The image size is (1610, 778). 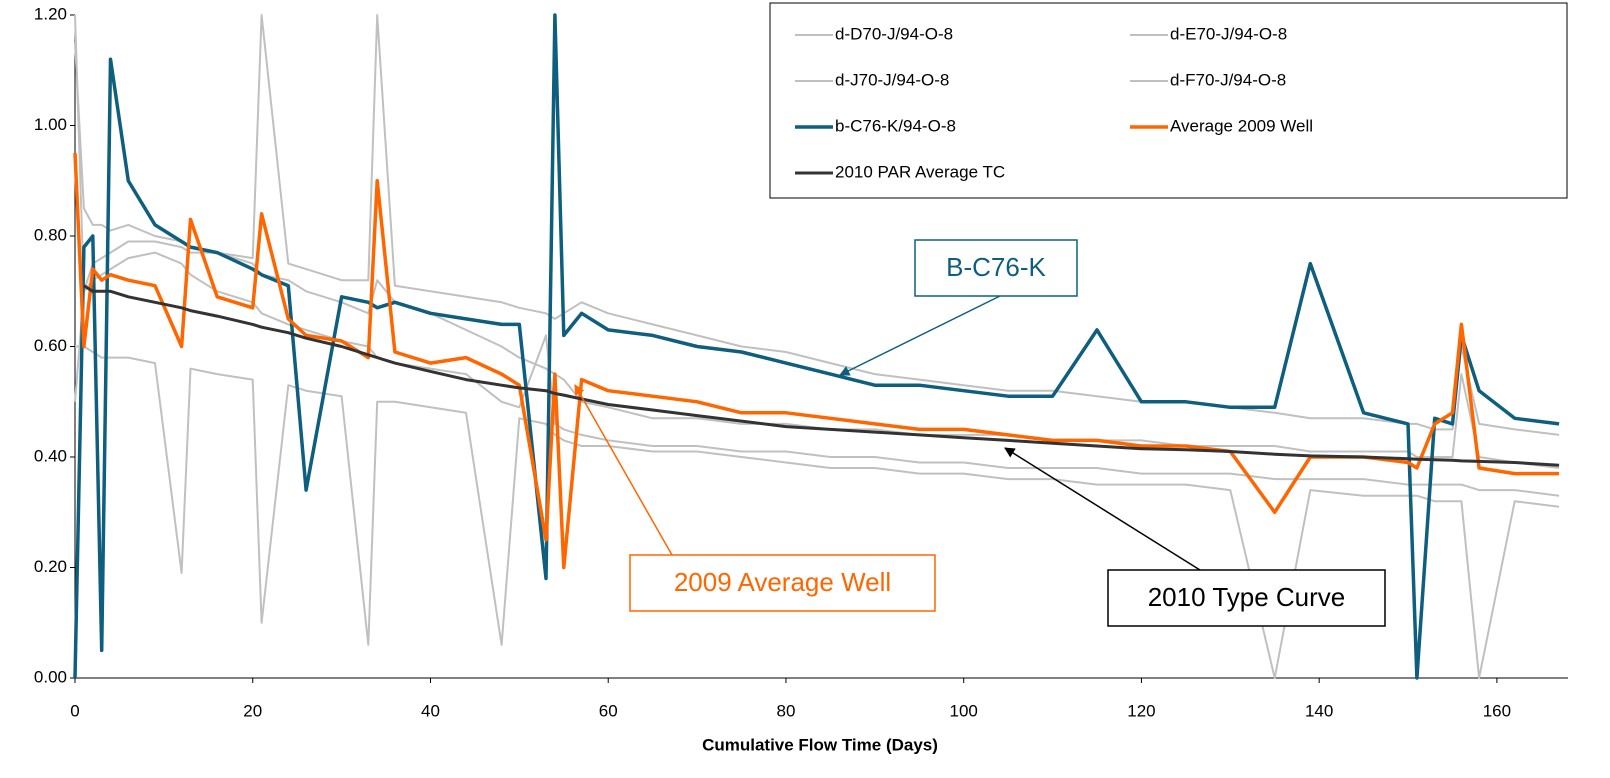 I want to click on annotation-text: B-C76-K, so click(x=996, y=267).